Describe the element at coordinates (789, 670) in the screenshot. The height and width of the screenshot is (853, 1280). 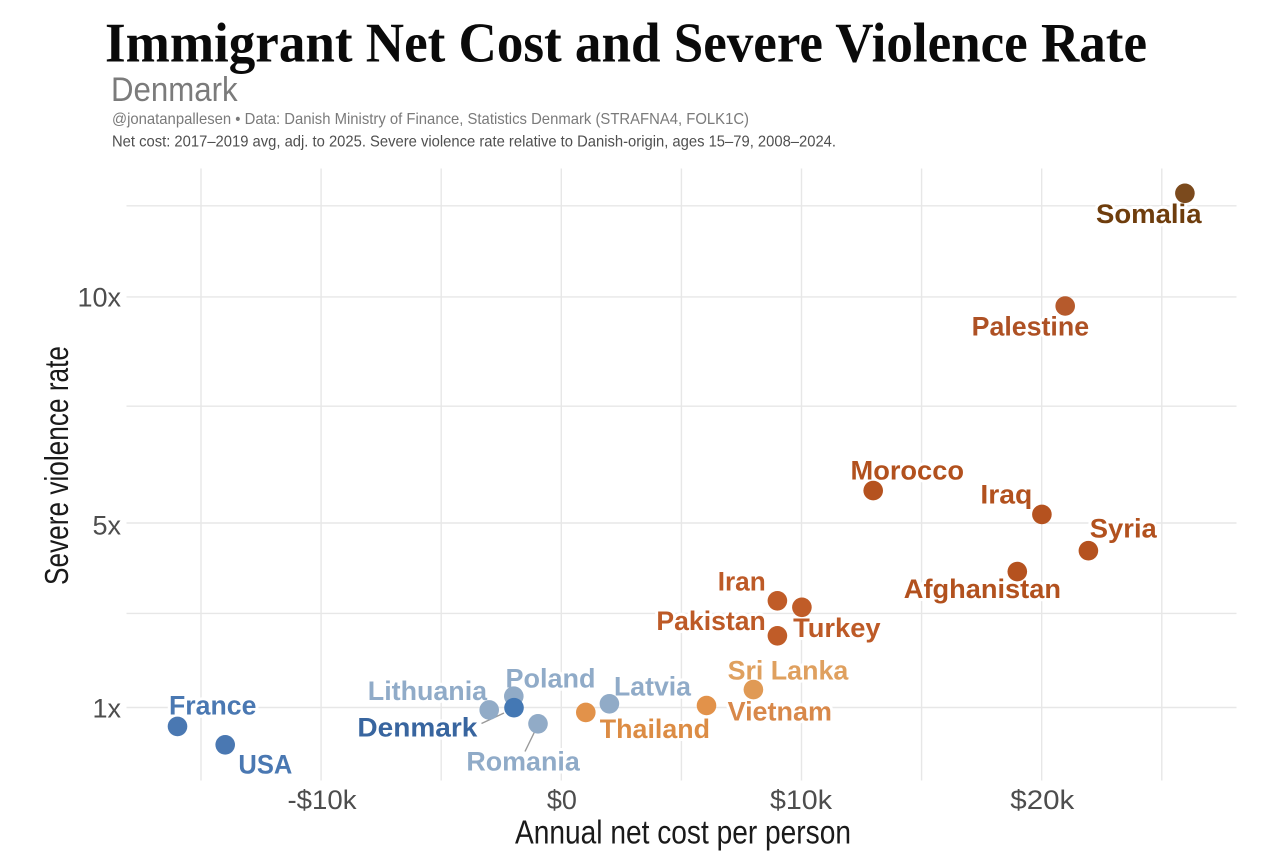
I see `svg-text: Sri Lanka` at that location.